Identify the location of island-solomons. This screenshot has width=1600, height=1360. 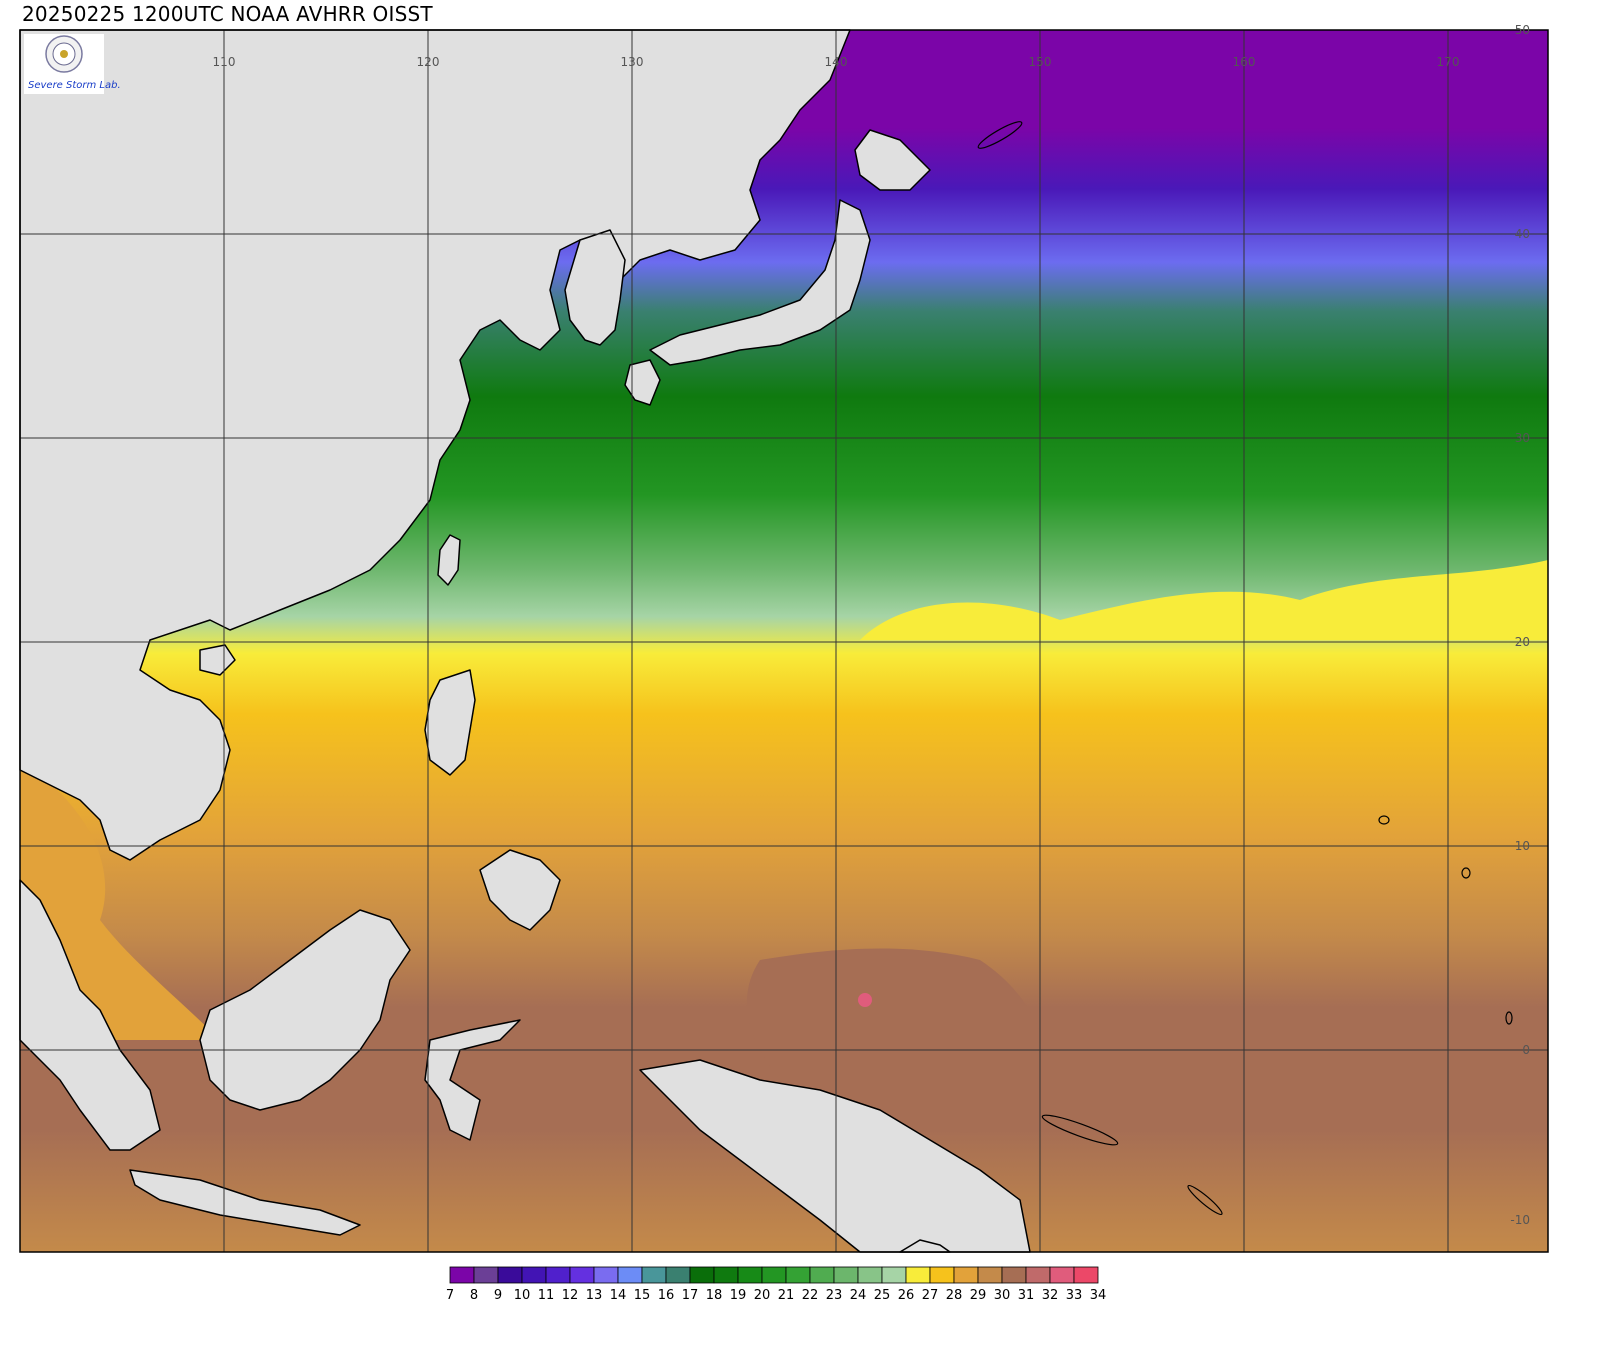
(1205, 1200).